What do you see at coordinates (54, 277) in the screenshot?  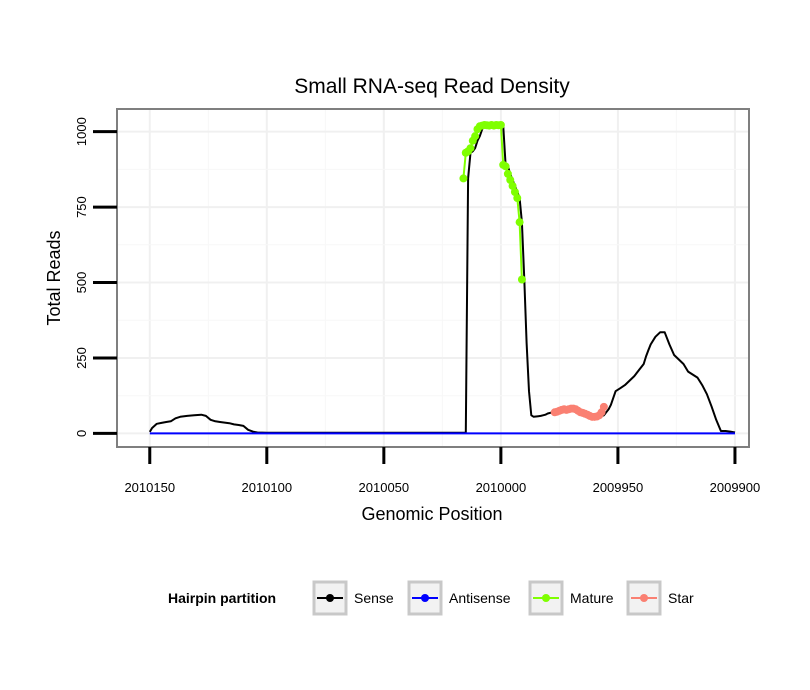 I see `y-axis-title: Total Reads` at bounding box center [54, 277].